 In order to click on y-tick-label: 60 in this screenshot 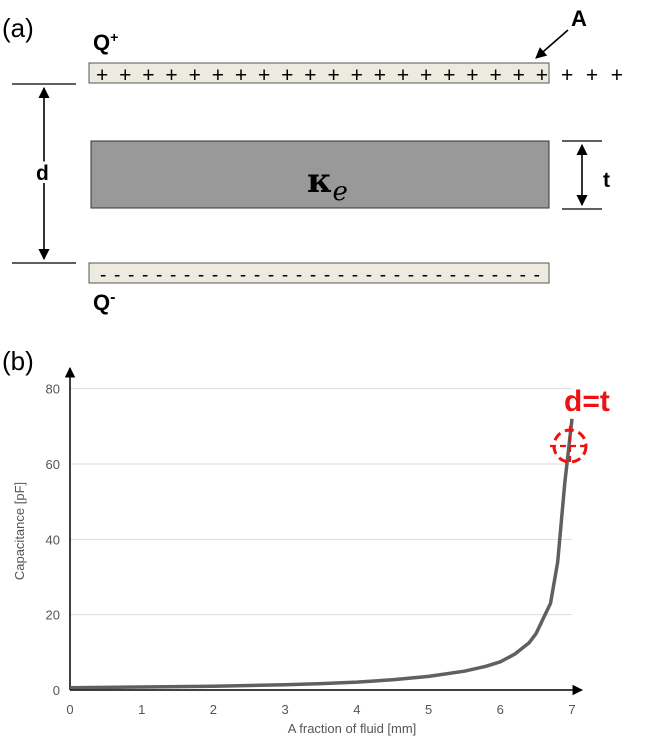, I will do `click(53, 464)`.